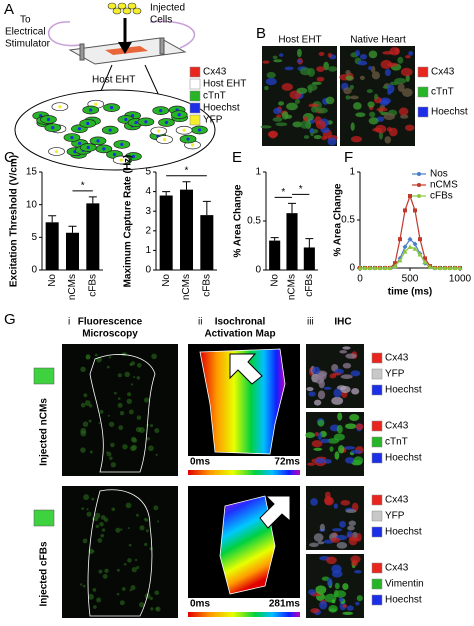 This screenshot has height=626, width=474. Describe the element at coordinates (444, 185) in the screenshot. I see `legend-label: nCMS` at that location.